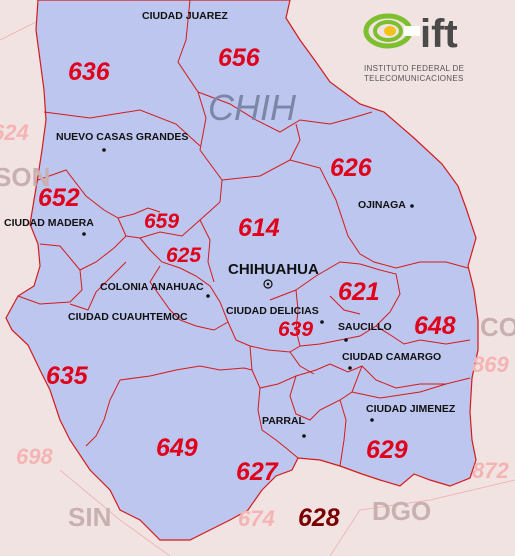 Image resolution: width=515 pixels, height=556 pixels. What do you see at coordinates (401, 511) in the screenshot?
I see `neighbor-state-label: DGO` at bounding box center [401, 511].